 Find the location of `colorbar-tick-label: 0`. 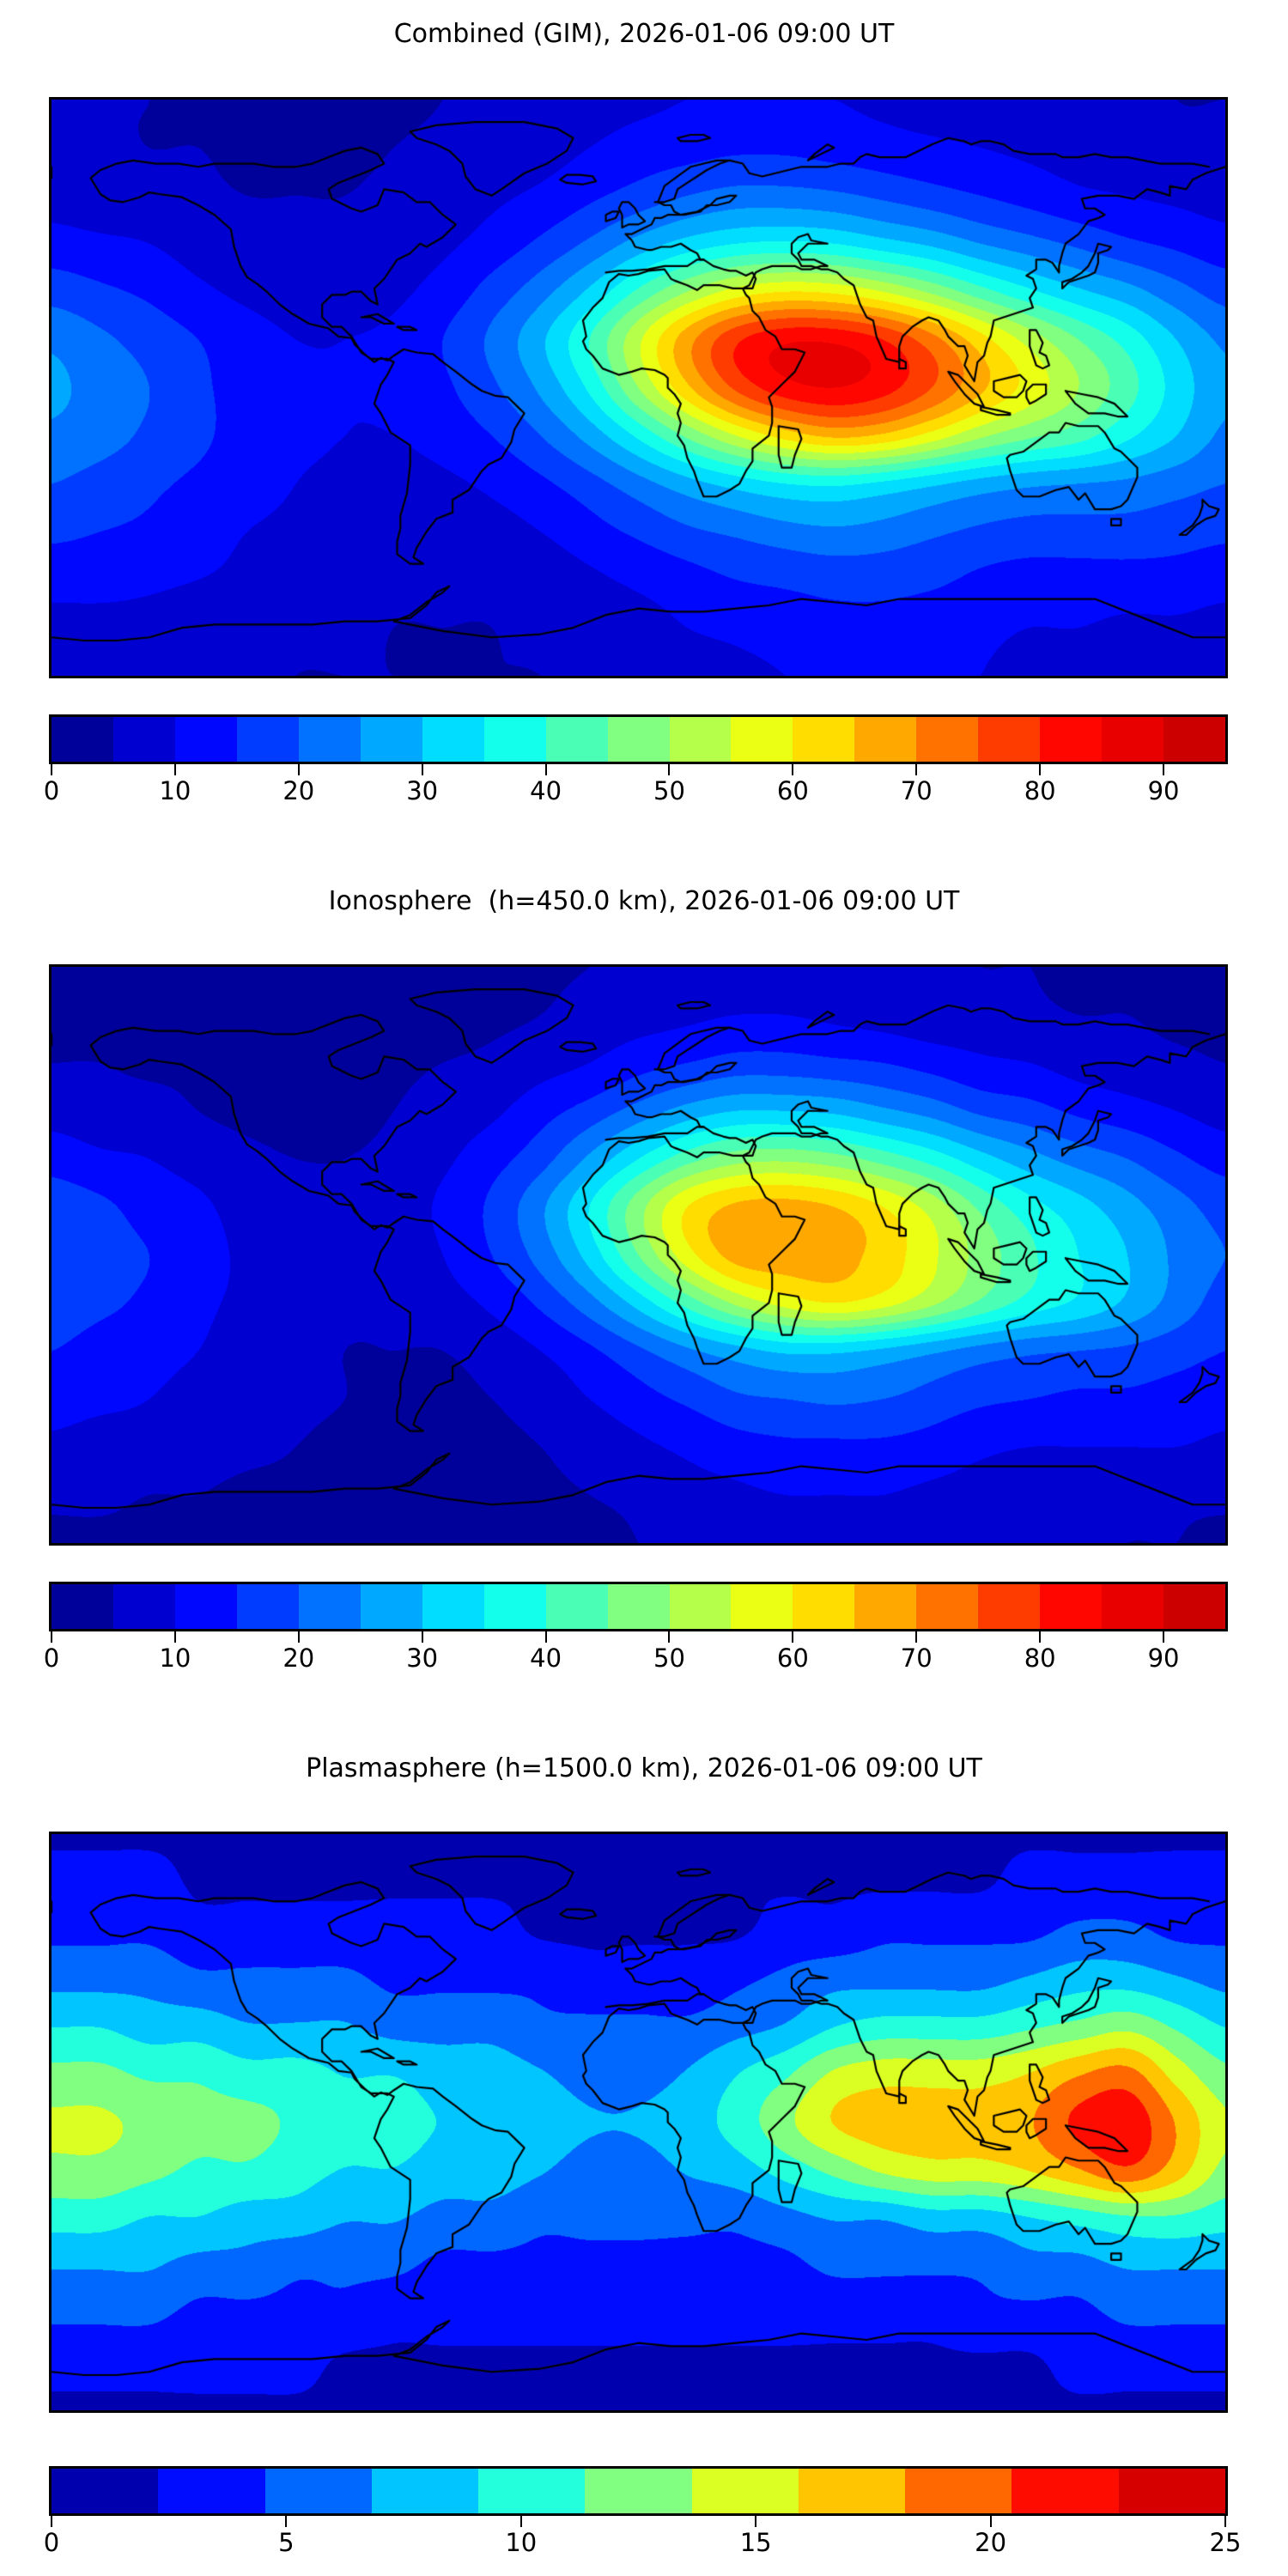

colorbar-tick-label: 0 is located at coordinates (52, 2543).